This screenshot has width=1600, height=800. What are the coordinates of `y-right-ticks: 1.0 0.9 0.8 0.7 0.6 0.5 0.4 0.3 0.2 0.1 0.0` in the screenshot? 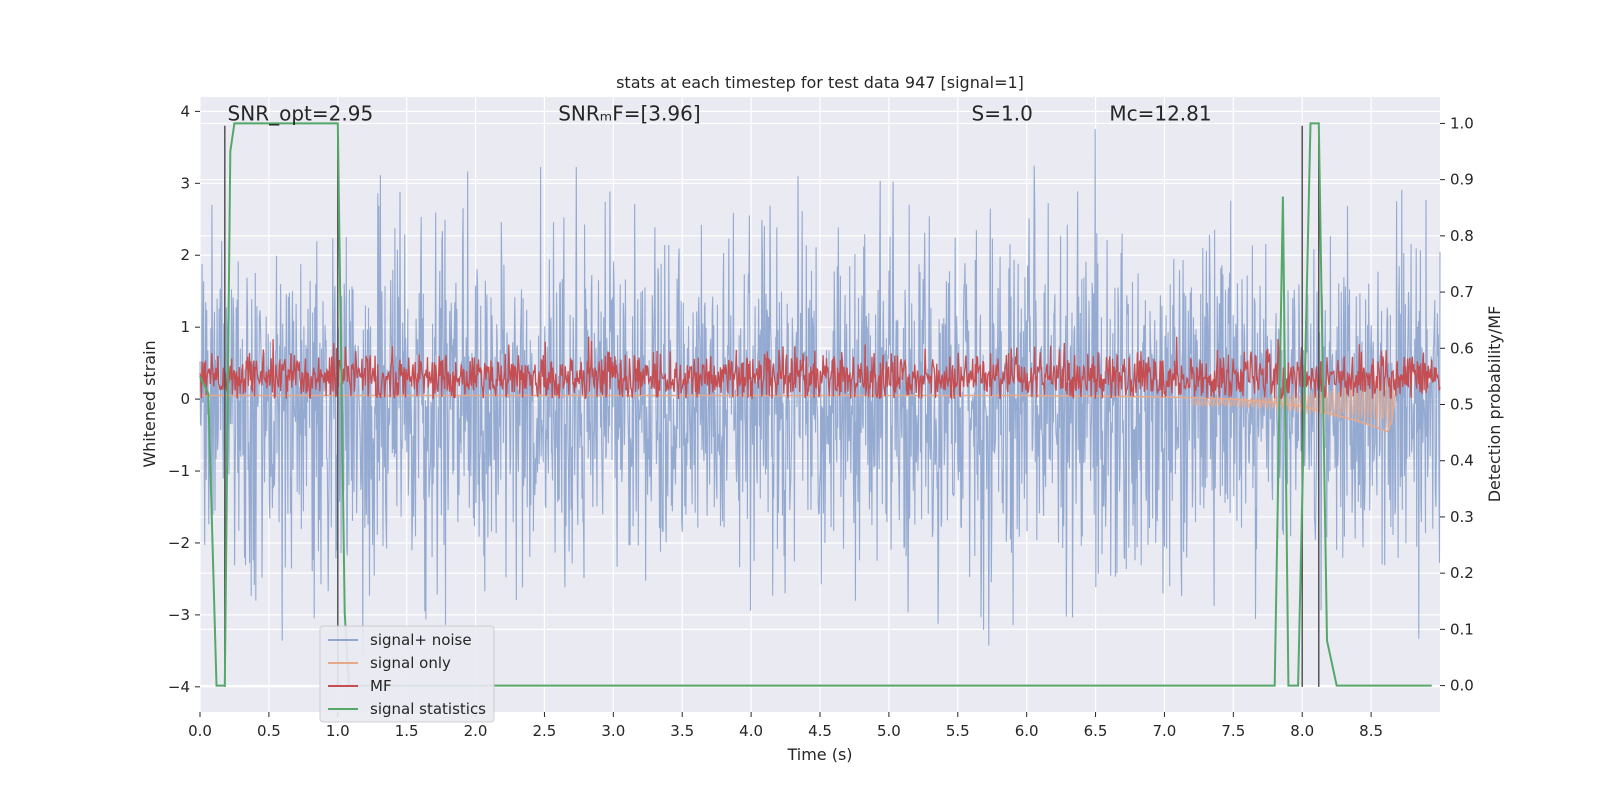 It's located at (1457, 404).